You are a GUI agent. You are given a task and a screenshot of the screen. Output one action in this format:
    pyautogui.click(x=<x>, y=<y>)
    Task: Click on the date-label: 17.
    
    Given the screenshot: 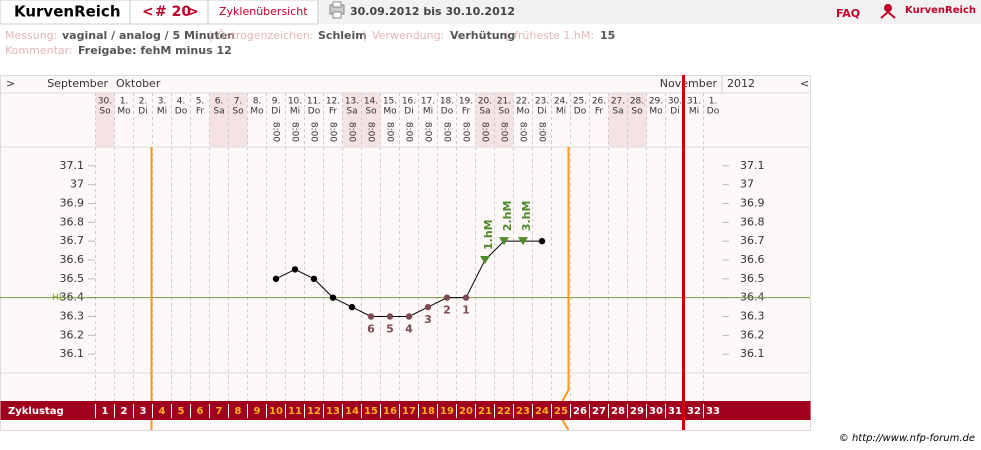 What is the action you would take?
    pyautogui.click(x=428, y=102)
    